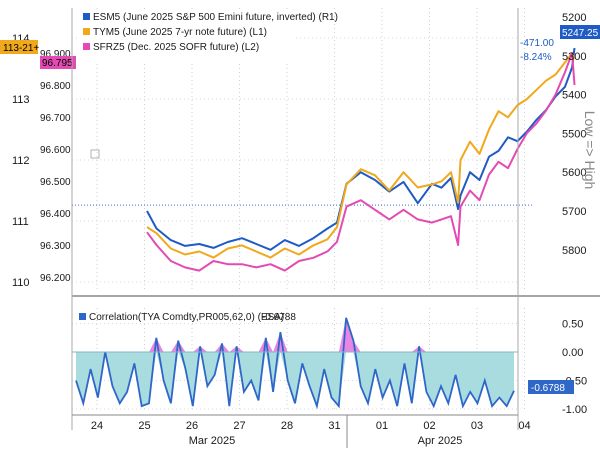 The image size is (600, 455). I want to click on corr-title: Correlation(TYA Comdty,PR005,62,0) (ESA), so click(186, 317).